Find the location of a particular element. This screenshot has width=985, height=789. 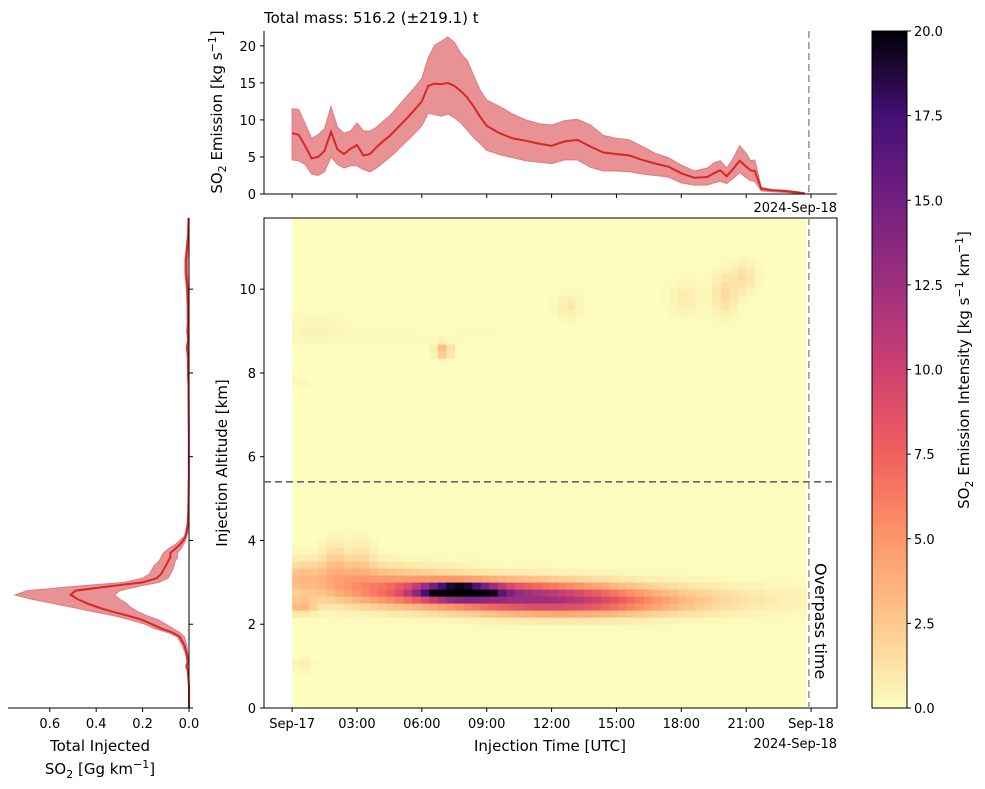

left-x-axis-label-line2: SO2 [Gg km−1] is located at coordinates (100, 769).